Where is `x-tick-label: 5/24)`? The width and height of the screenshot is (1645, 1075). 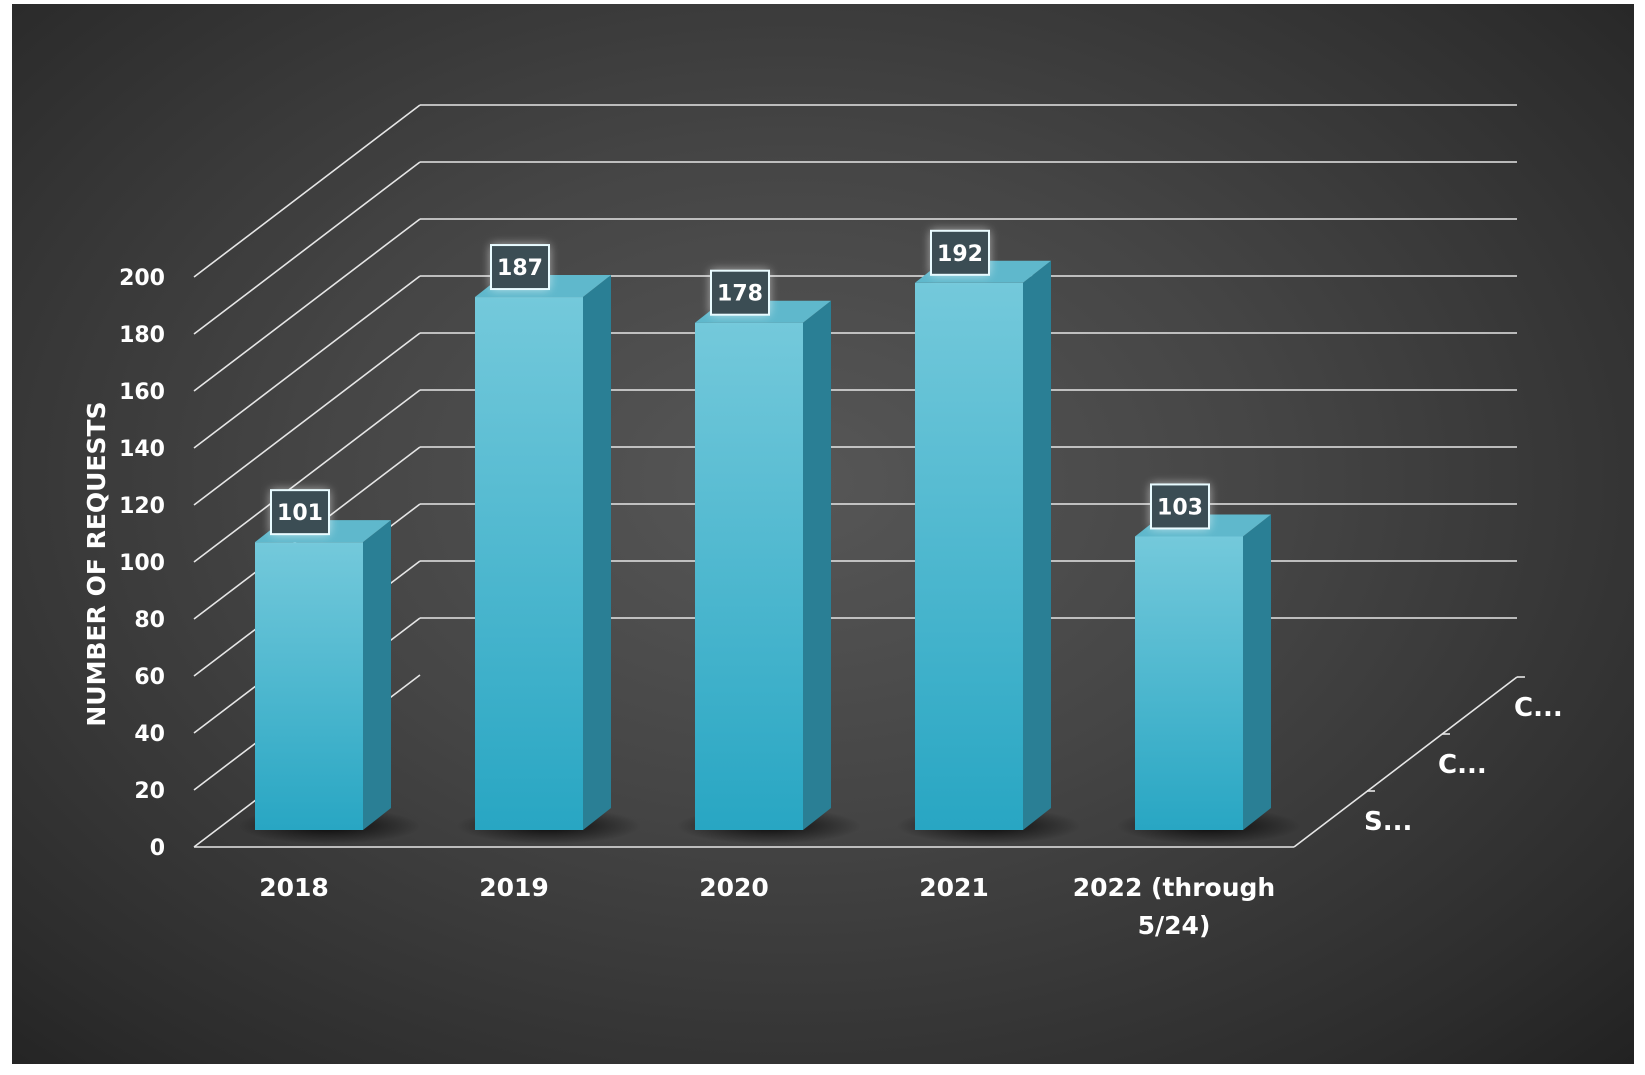
x-tick-label: 5/24) is located at coordinates (1174, 925).